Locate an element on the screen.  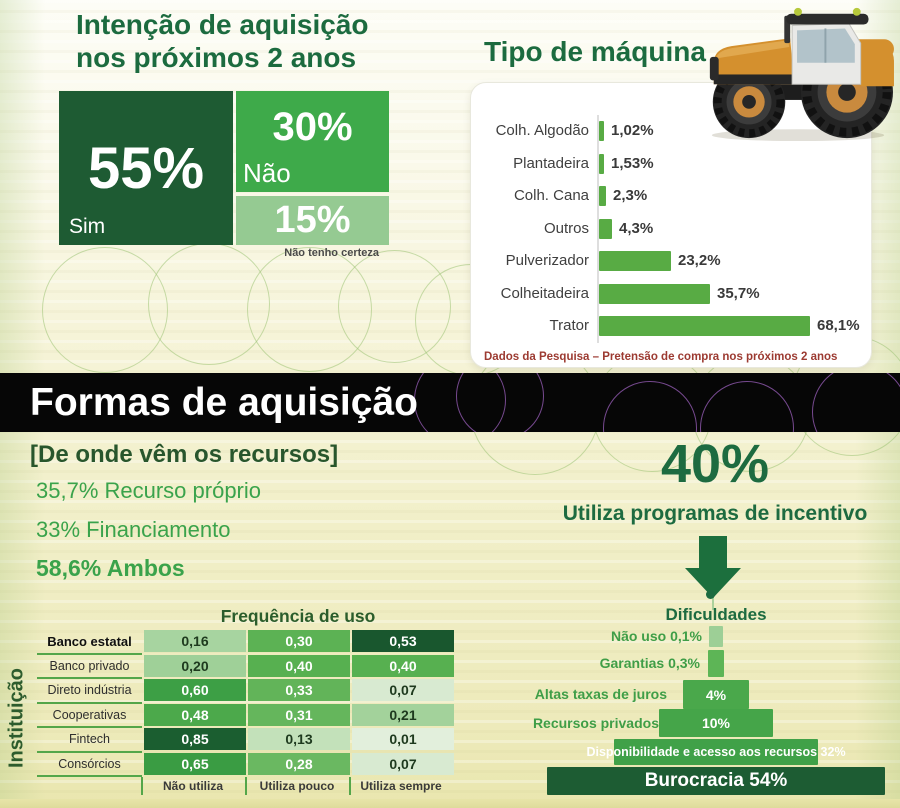
down-arrow-icon is located at coordinates (713, 553).